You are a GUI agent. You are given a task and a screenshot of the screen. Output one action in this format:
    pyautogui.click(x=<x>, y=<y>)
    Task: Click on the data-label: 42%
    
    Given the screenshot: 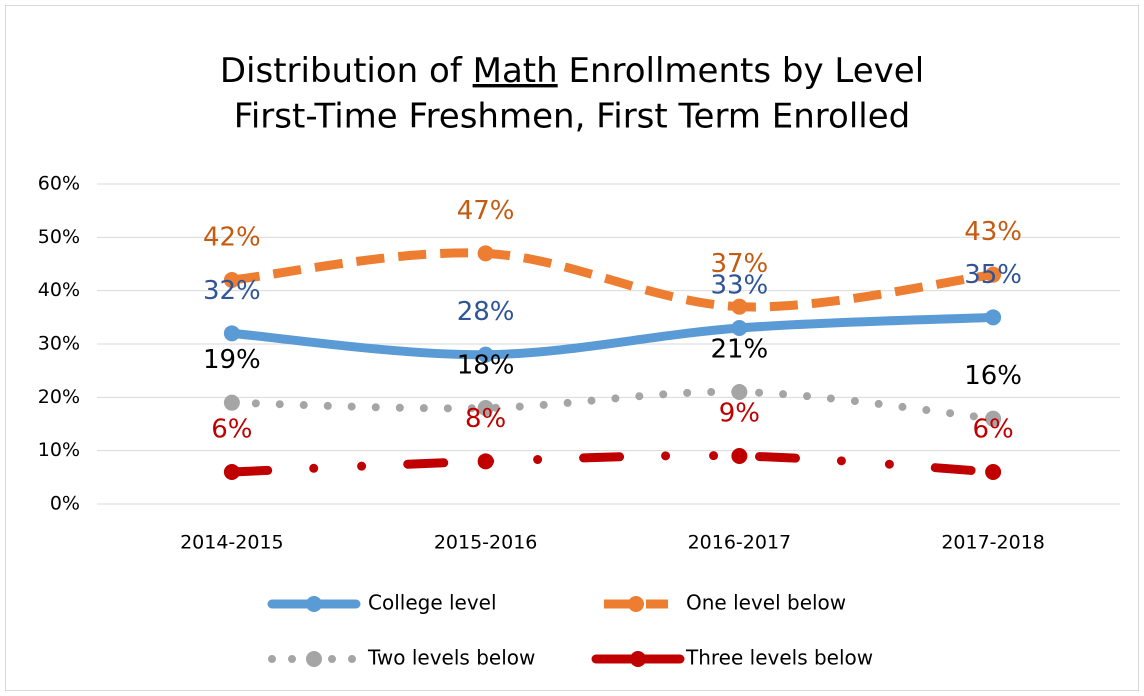 What is the action you would take?
    pyautogui.click(x=232, y=238)
    